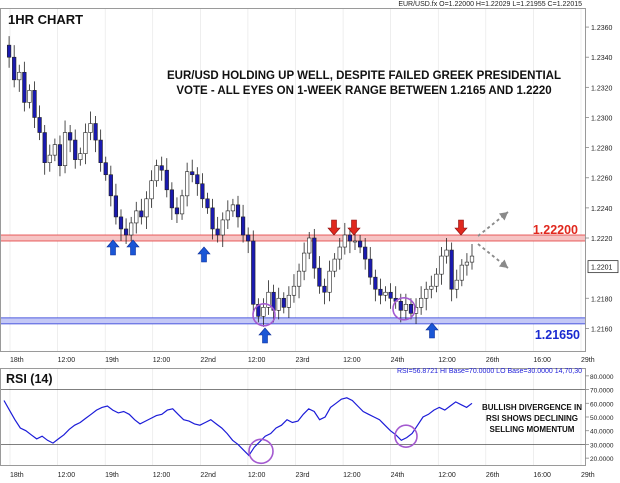  What do you see at coordinates (602, 209) in the screenshot?
I see `price-tick-label: 1.2240` at bounding box center [602, 209].